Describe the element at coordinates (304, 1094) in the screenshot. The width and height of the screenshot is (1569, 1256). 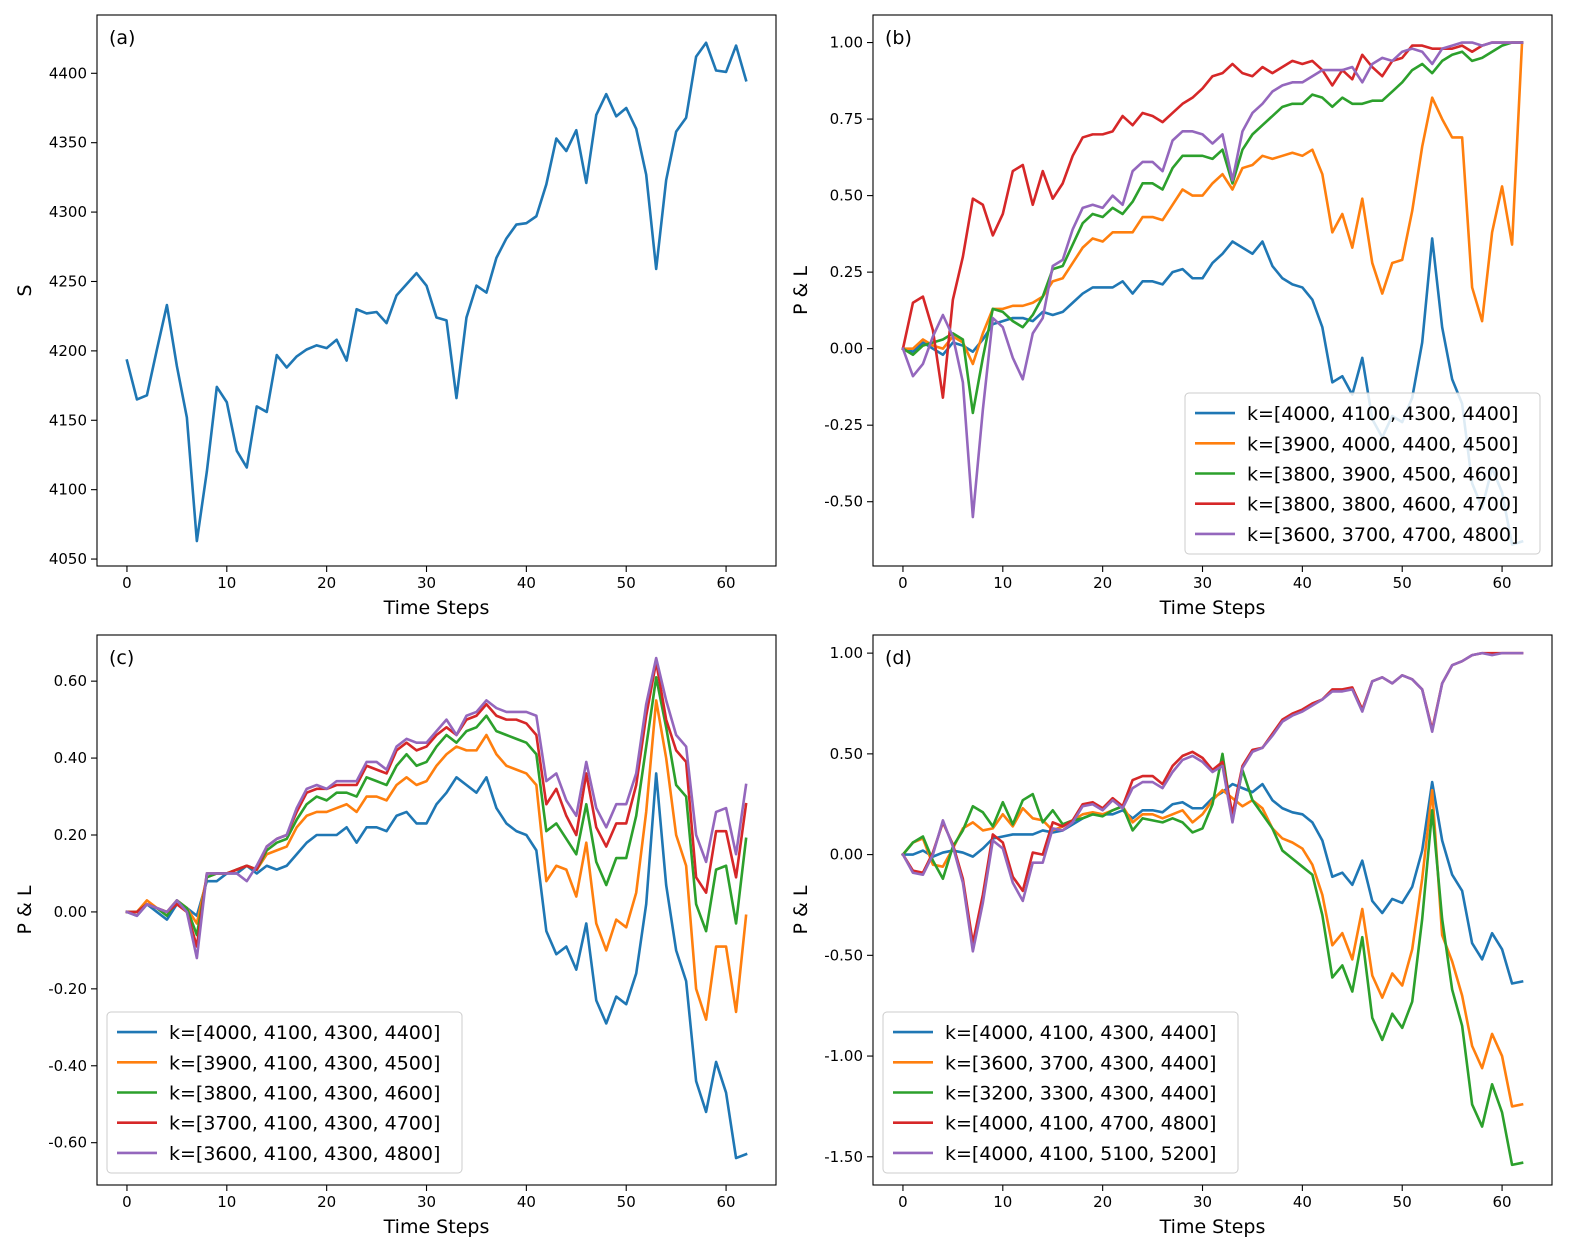
I see `legend-label: k=[3800, 4100, 4300, 4600]` at that location.